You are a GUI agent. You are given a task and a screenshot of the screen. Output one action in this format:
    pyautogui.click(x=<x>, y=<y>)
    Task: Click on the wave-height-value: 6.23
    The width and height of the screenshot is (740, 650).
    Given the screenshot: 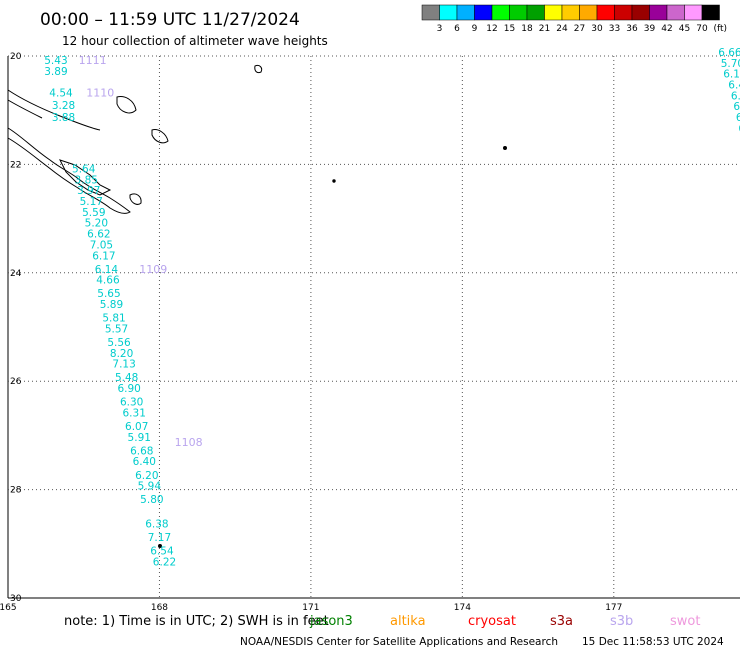 What is the action you would take?
    pyautogui.click(x=735, y=96)
    